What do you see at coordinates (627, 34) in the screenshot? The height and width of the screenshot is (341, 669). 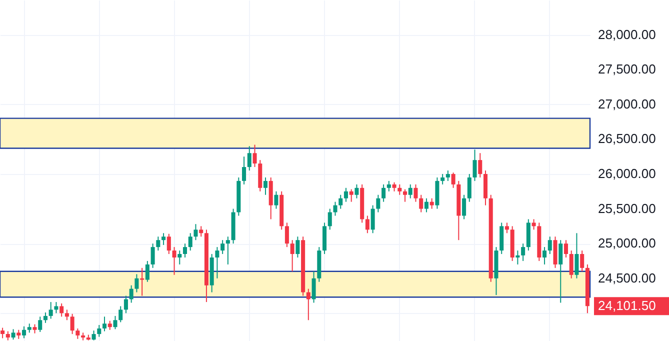 I see `y-tick-label: 28,000.00` at bounding box center [627, 34].